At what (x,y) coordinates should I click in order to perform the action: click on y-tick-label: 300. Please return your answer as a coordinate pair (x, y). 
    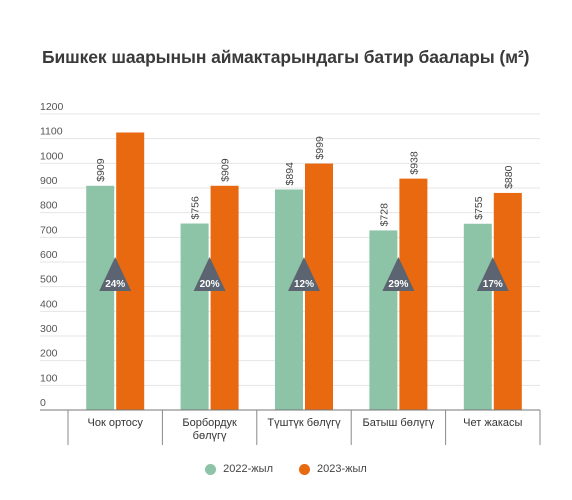
    Looking at the image, I should click on (49, 329).